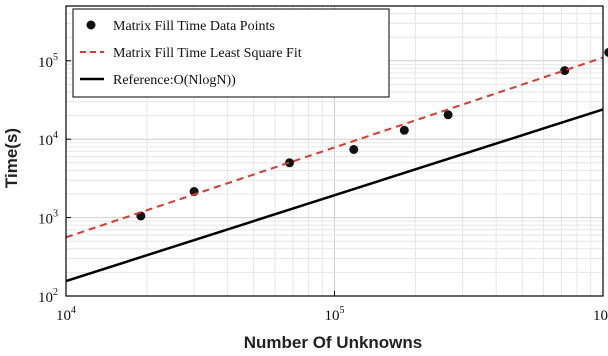 Image resolution: width=608 pixels, height=356 pixels. What do you see at coordinates (600, 314) in the screenshot?
I see `x-tick-label: 106` at bounding box center [600, 314].